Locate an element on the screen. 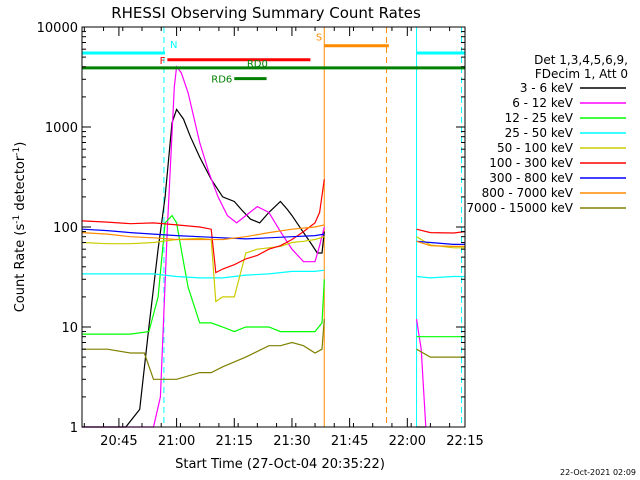 The image size is (640, 480). x-tick-label: 21:00 is located at coordinates (176, 441).